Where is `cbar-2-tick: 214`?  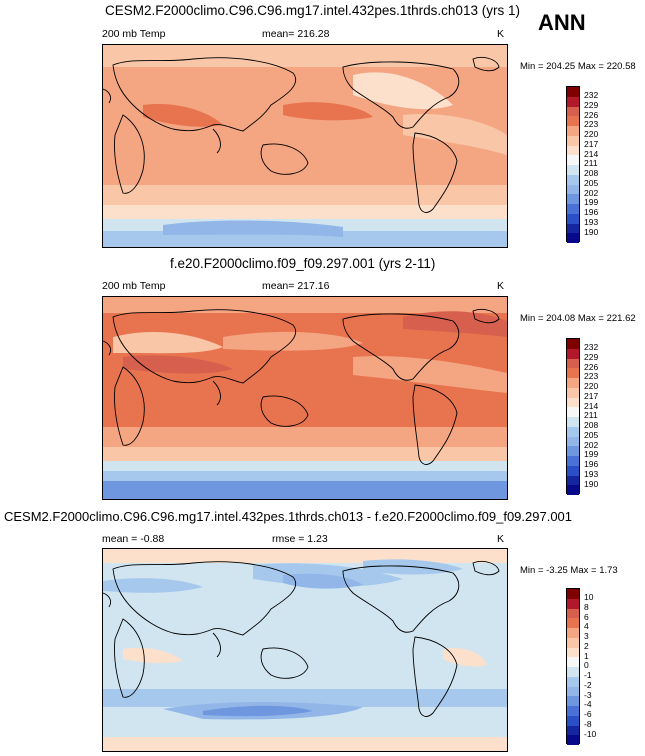 cbar-2-tick: 214 is located at coordinates (591, 405).